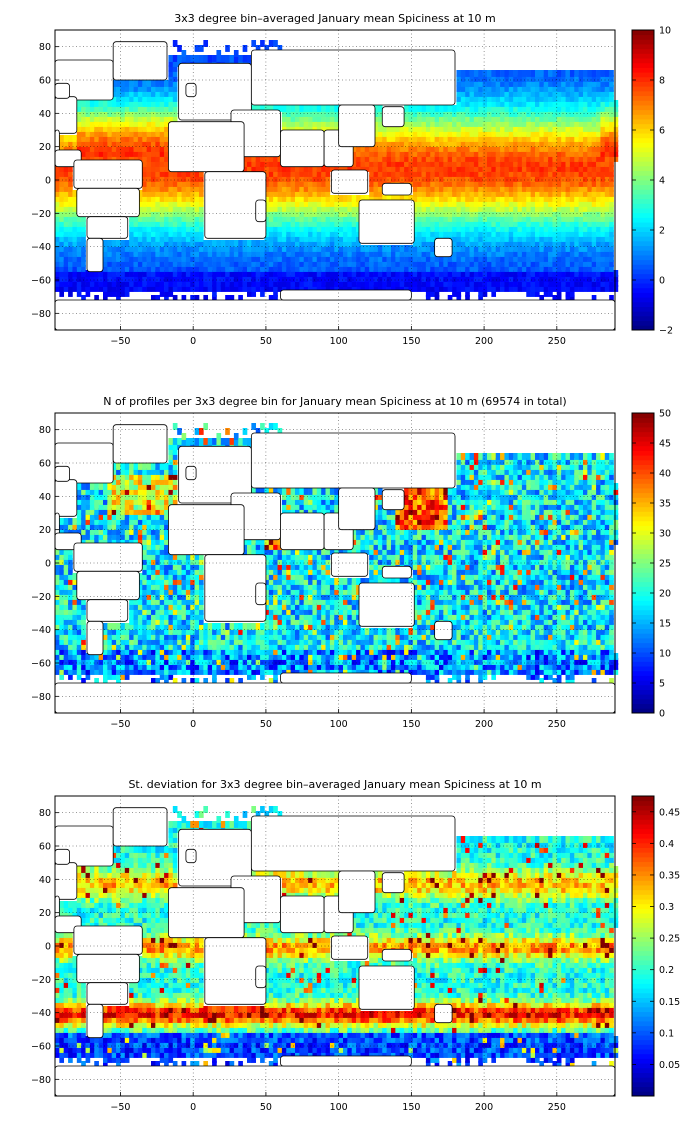 This screenshot has width=696, height=1140. Describe the element at coordinates (643, 33) in the screenshot. I see `colorbar-segment` at that location.